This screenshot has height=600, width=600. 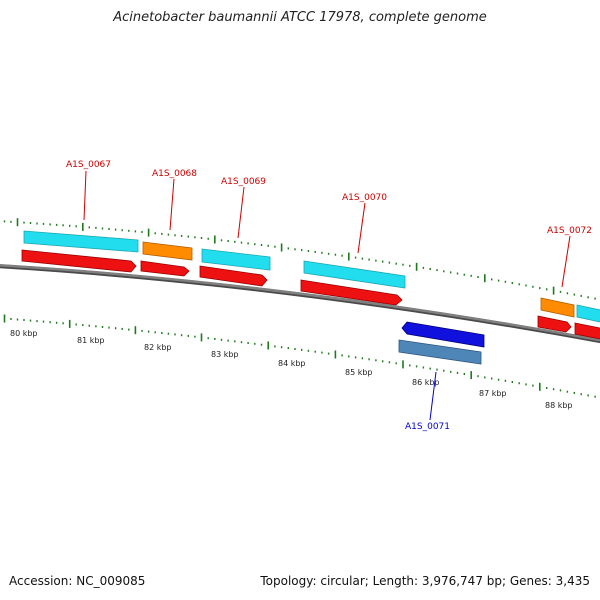 I want to click on gene-label-a1s-0071: A1S_0071, so click(x=427, y=427).